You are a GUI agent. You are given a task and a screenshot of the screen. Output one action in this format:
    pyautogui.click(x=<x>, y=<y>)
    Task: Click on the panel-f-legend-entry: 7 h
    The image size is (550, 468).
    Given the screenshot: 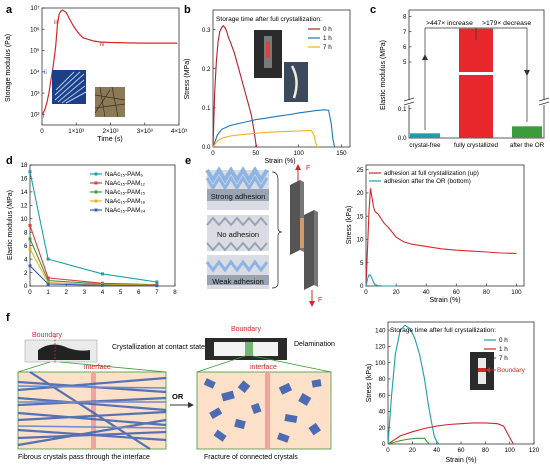 What is the action you would take?
    pyautogui.click(x=503, y=358)
    